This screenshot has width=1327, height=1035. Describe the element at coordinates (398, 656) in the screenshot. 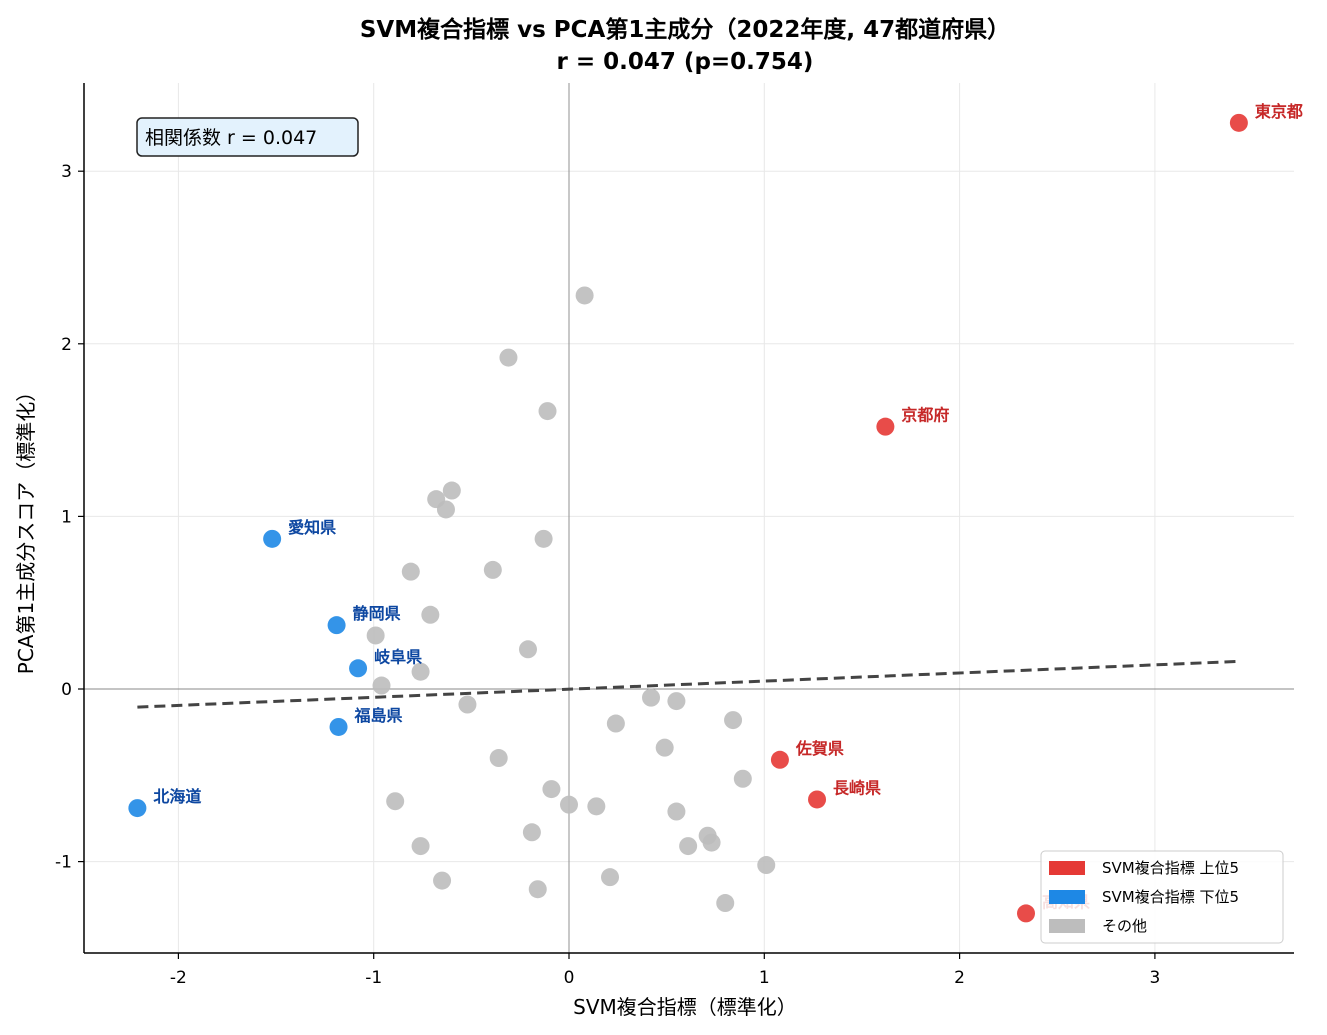

I see `point-label: 岐阜県` at that location.